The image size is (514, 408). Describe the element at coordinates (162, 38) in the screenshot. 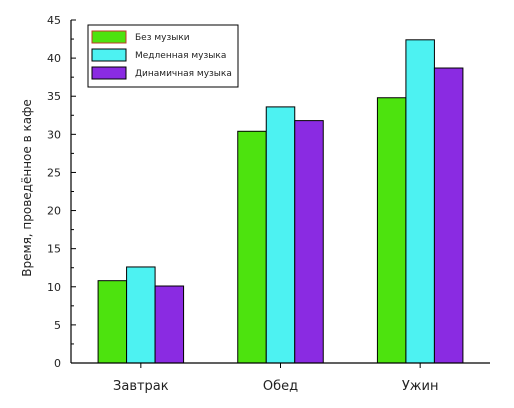

I see `legend-label-1: Без музыки` at that location.